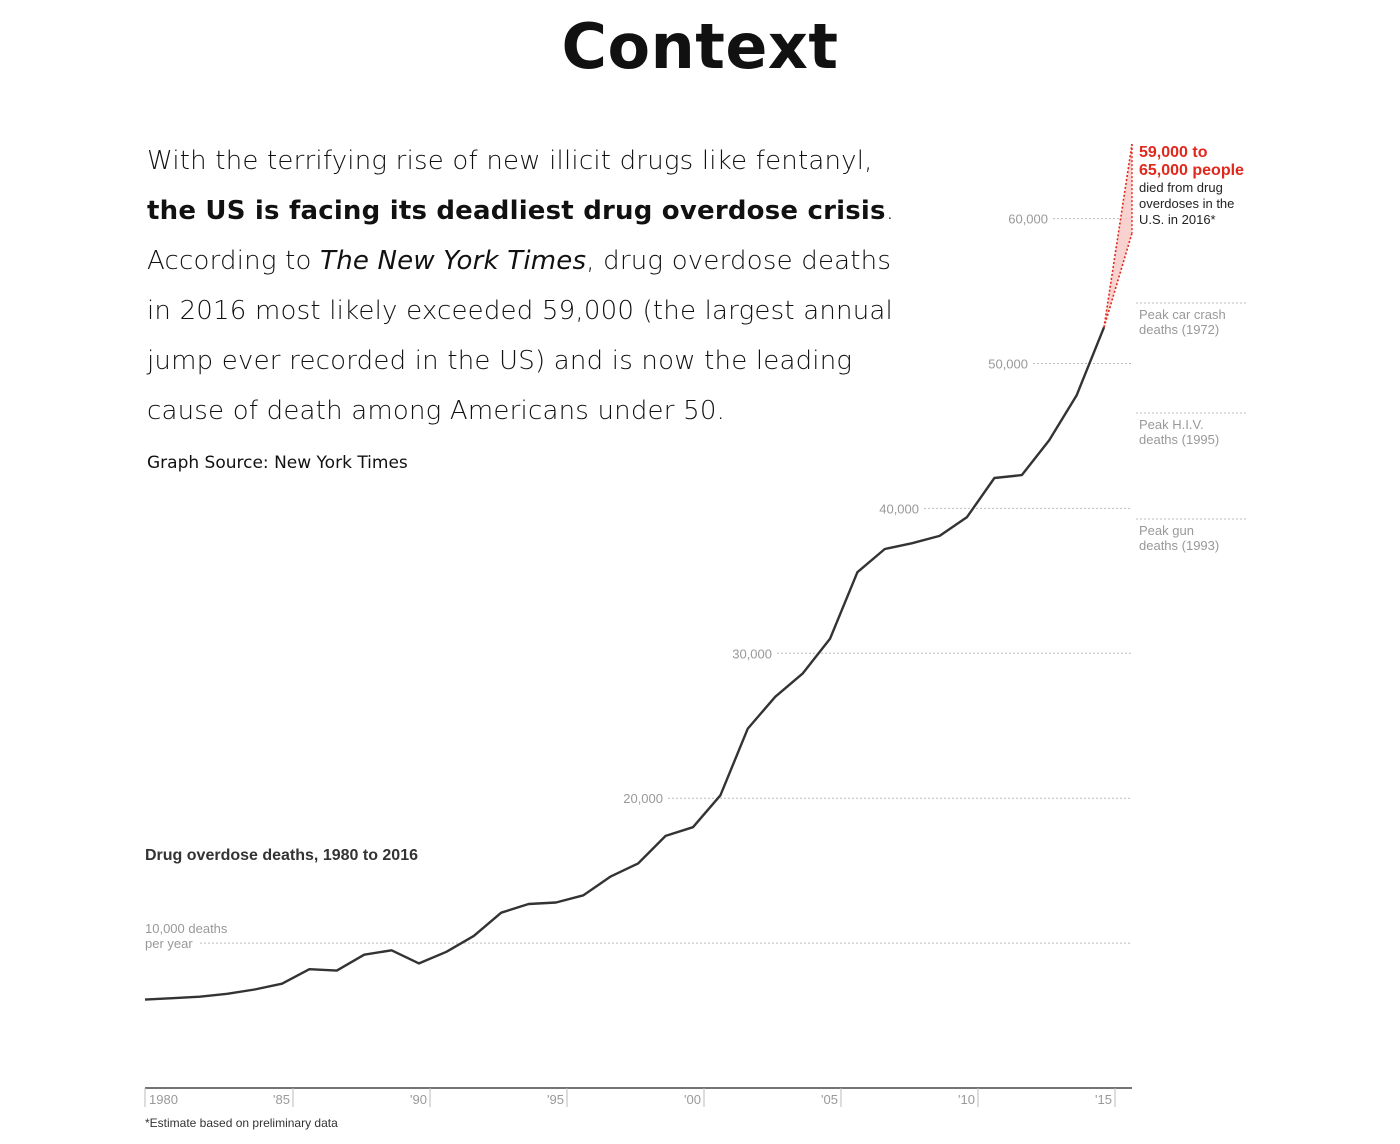 Image resolution: width=1400 pixels, height=1144 pixels. I want to click on estimate-label-line-1: 59,000 to, so click(1173, 152).